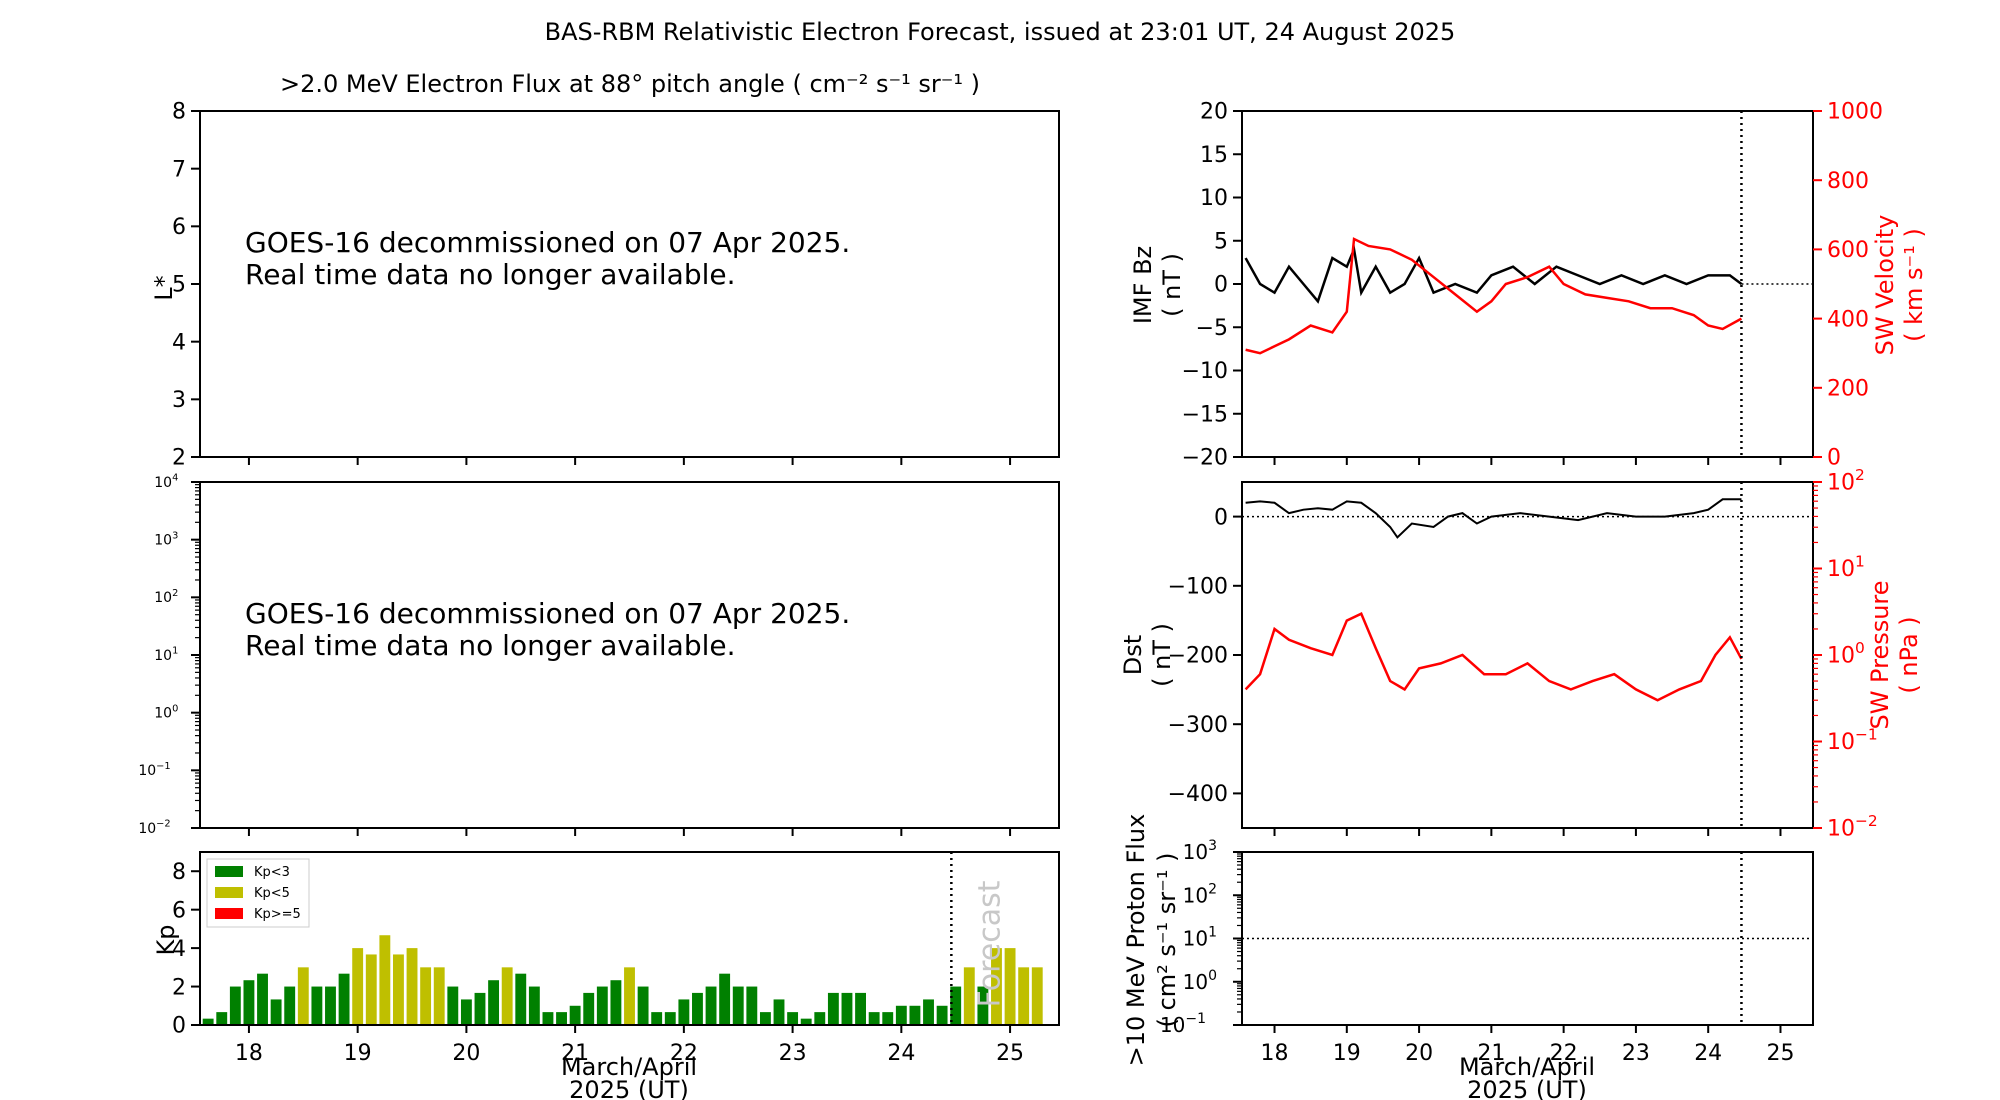  Describe the element at coordinates (1914, 285) in the screenshot. I see `panel-imf-y2label-line2: ( km s⁻¹ )` at that location.